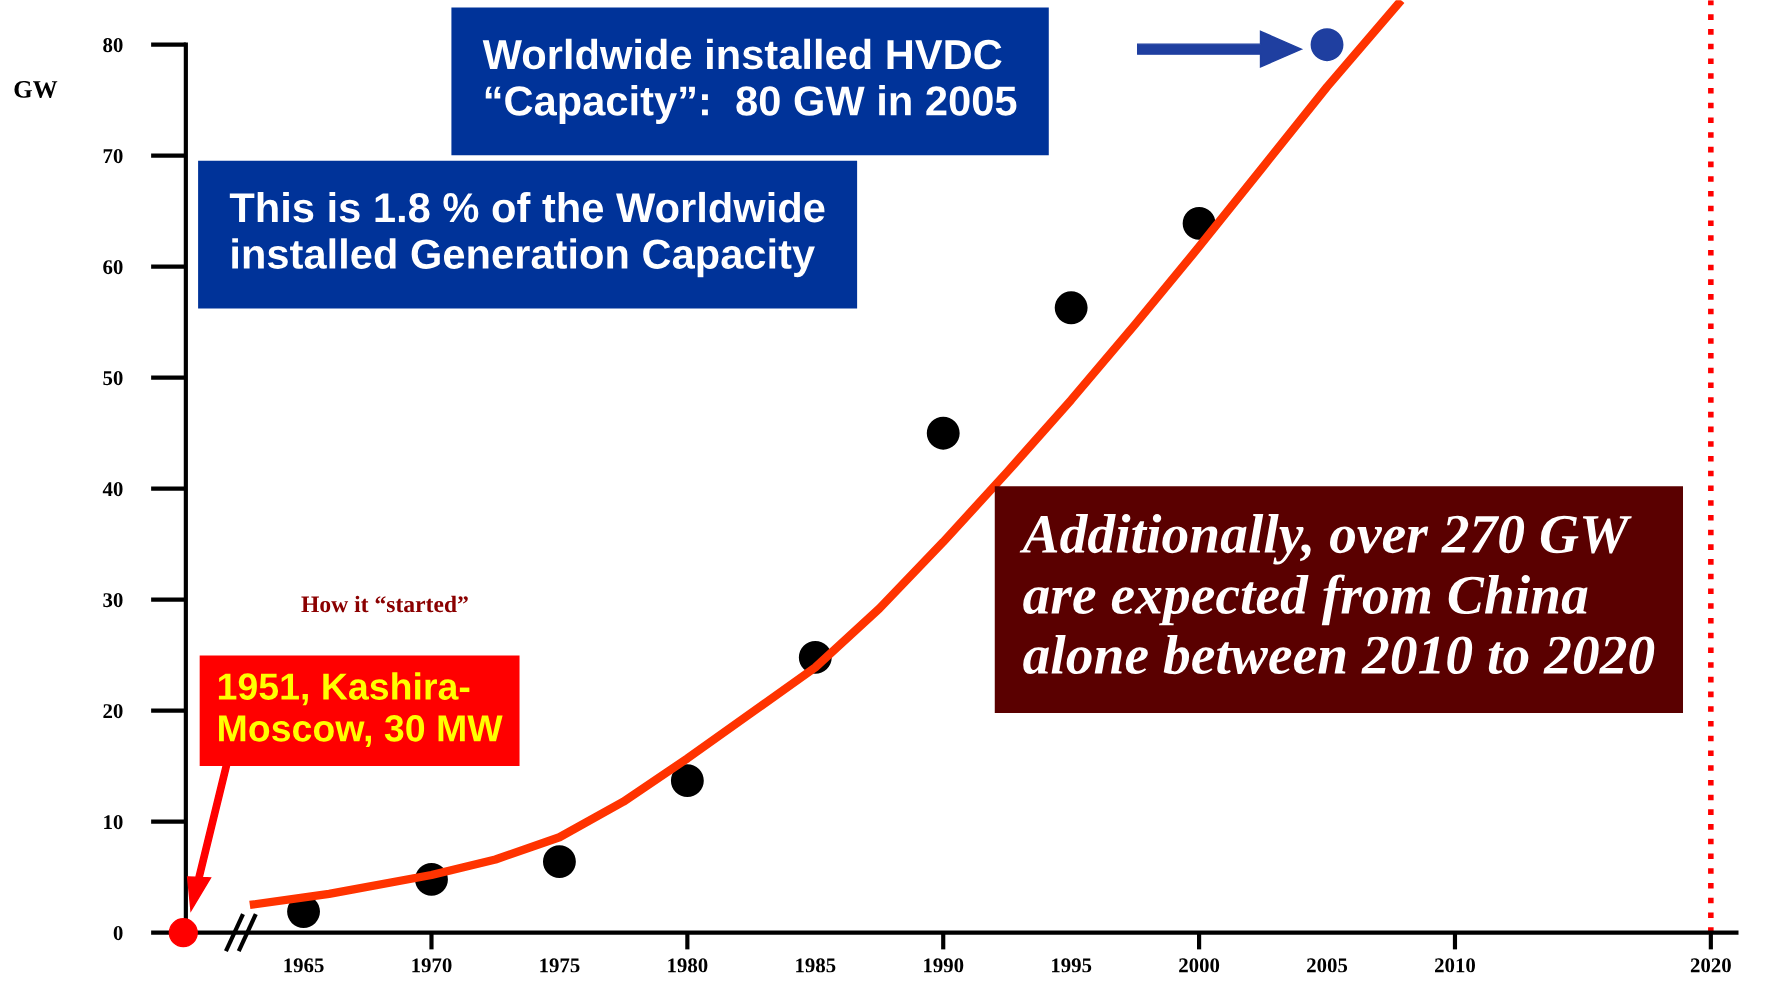 This screenshot has width=1787, height=1008. Describe the element at coordinates (384, 604) in the screenshot. I see `annotation: How it “started”` at that location.